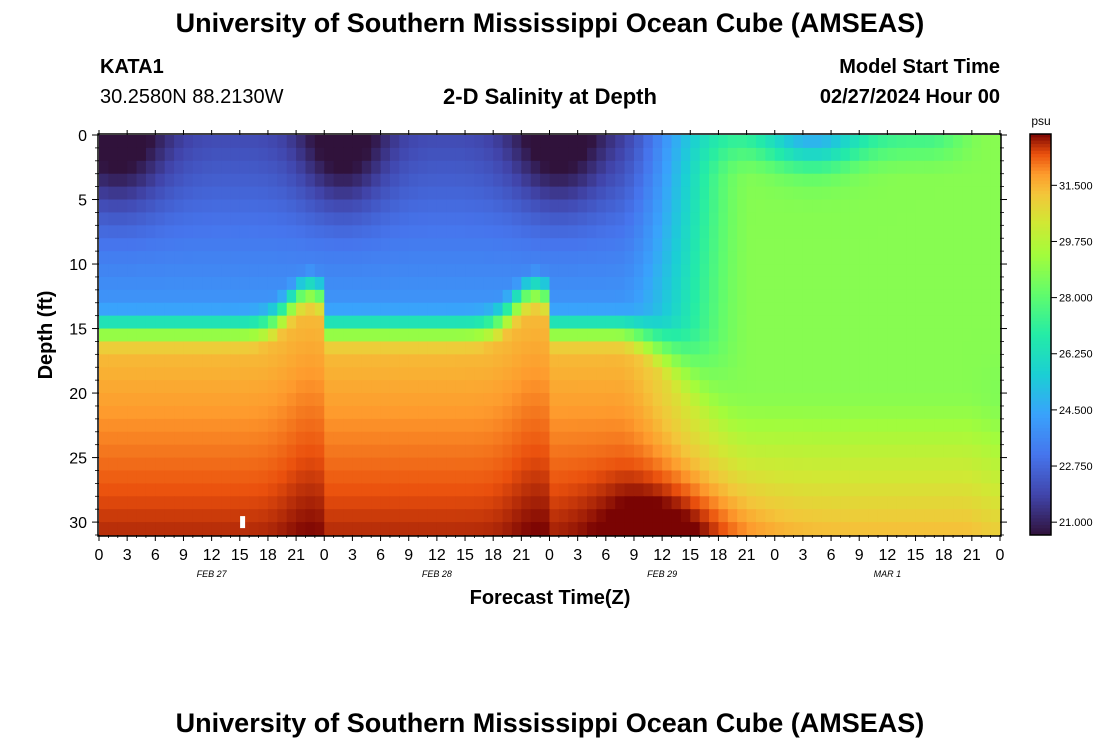 The image size is (1100, 750). What do you see at coordinates (550, 96) in the screenshot?
I see `chart-subtitle: 2-D Salinity at Depth` at bounding box center [550, 96].